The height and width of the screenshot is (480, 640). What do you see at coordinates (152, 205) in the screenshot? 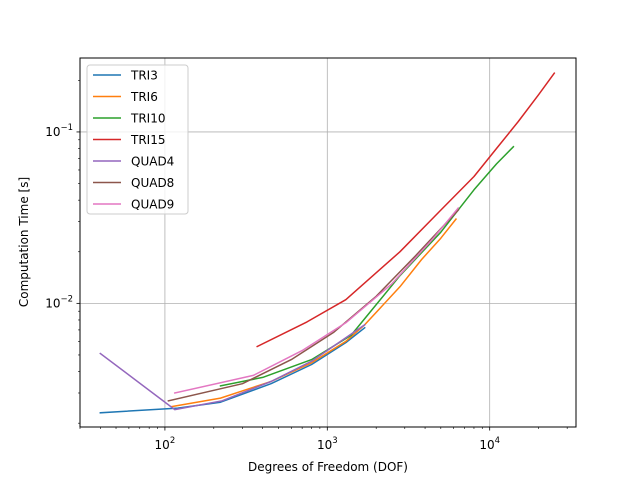
I see `legend-label-quad9: QUAD9` at bounding box center [152, 205].